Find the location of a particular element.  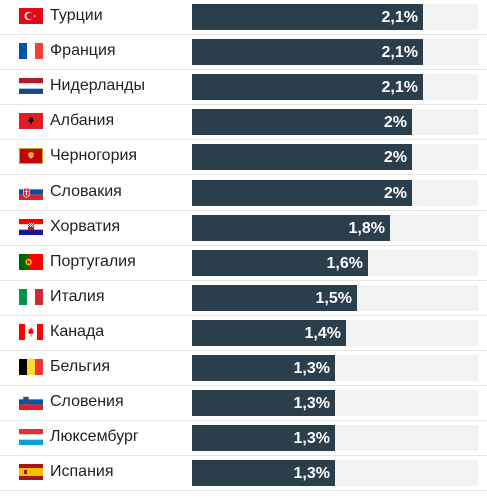

bar-row: Италия 1,5% is located at coordinates (243, 298).